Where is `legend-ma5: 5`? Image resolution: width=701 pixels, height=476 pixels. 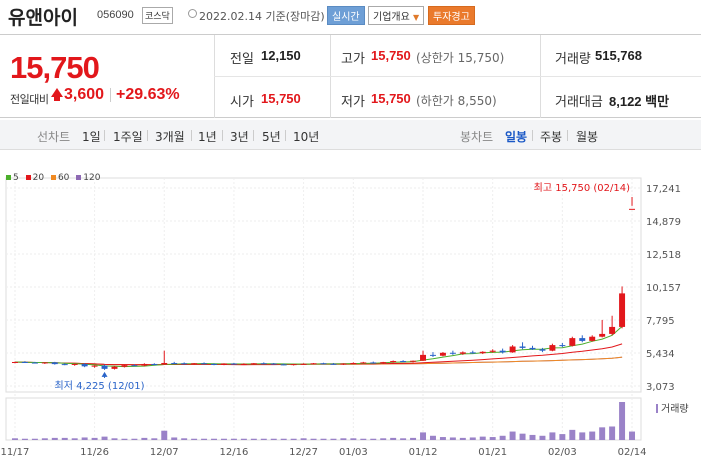
legend-ma5: 5 is located at coordinates (16, 178).